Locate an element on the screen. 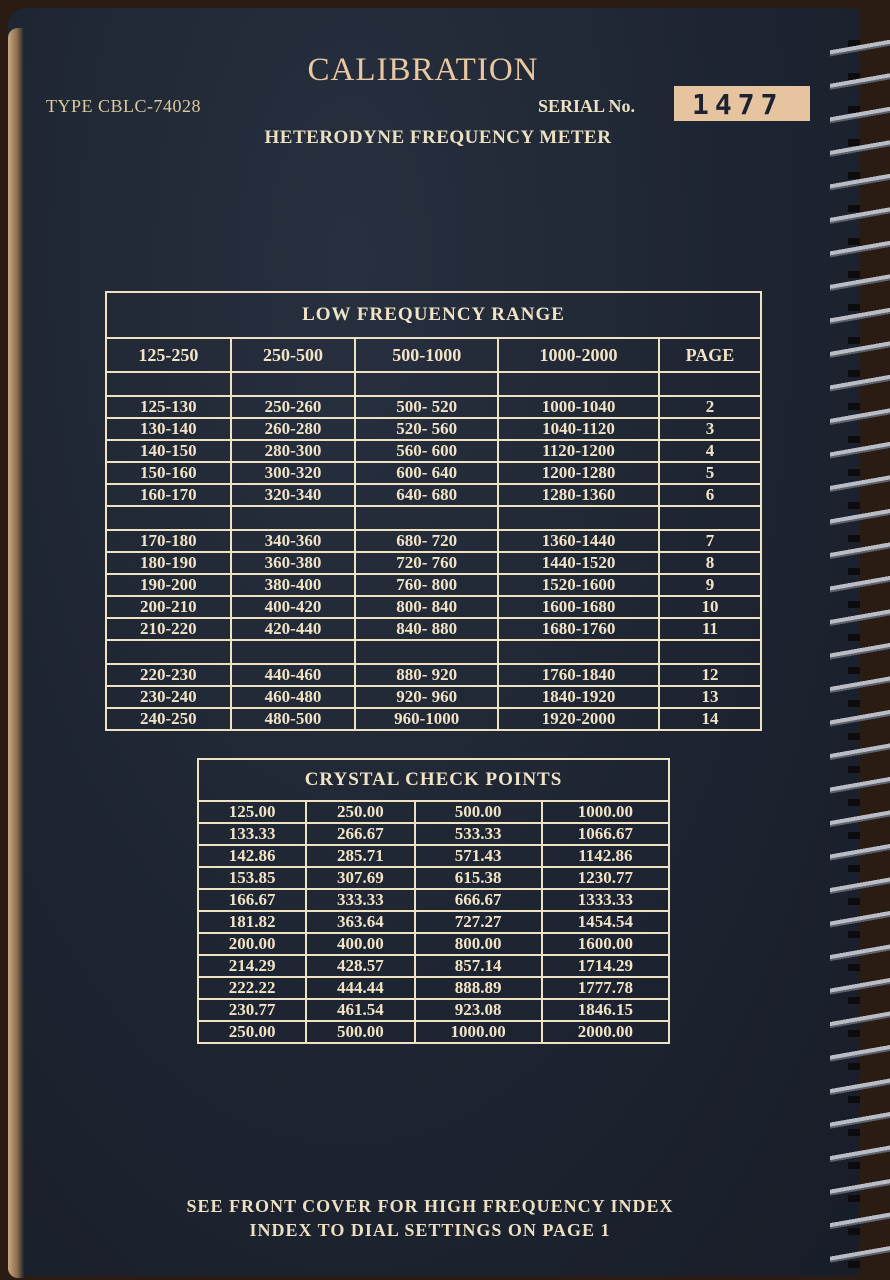  table-row: 125.00 250.00 500.00 1000.00 is located at coordinates (433, 812).